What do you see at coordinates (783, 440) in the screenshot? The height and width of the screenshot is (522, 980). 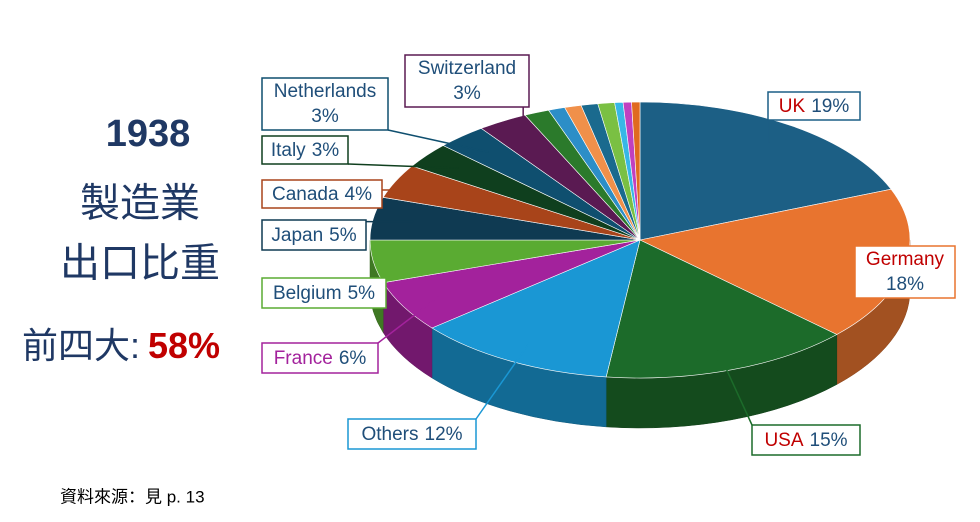 I see `label-category: USA` at bounding box center [783, 440].